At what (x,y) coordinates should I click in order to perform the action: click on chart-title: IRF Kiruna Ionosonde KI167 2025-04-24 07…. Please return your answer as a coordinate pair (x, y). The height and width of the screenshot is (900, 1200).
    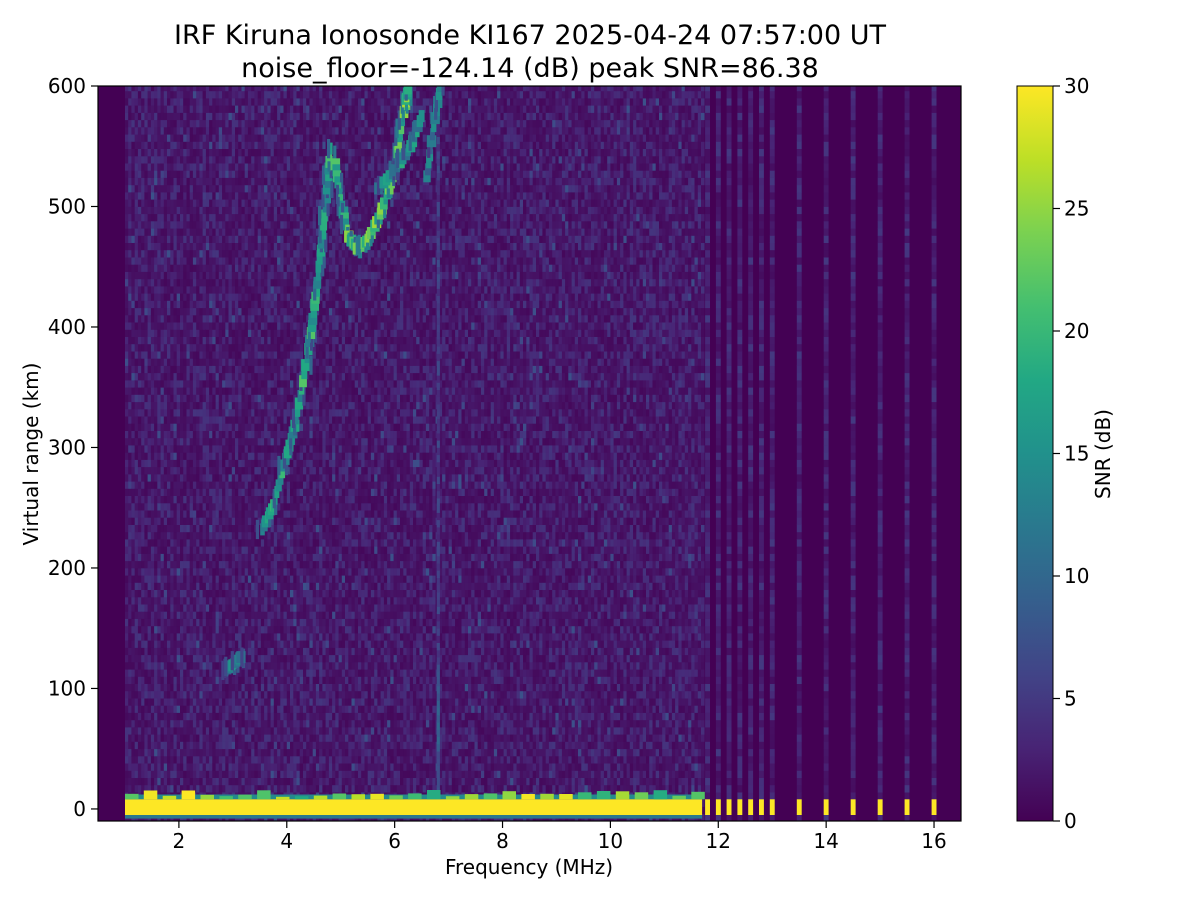
    Looking at the image, I should click on (530, 35).